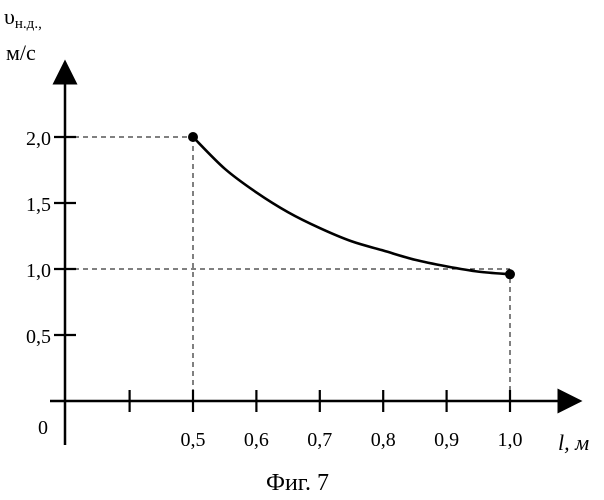 Image resolution: width=604 pixels, height=500 pixels. I want to click on x-tick-label: 0,8, so click(383, 440).